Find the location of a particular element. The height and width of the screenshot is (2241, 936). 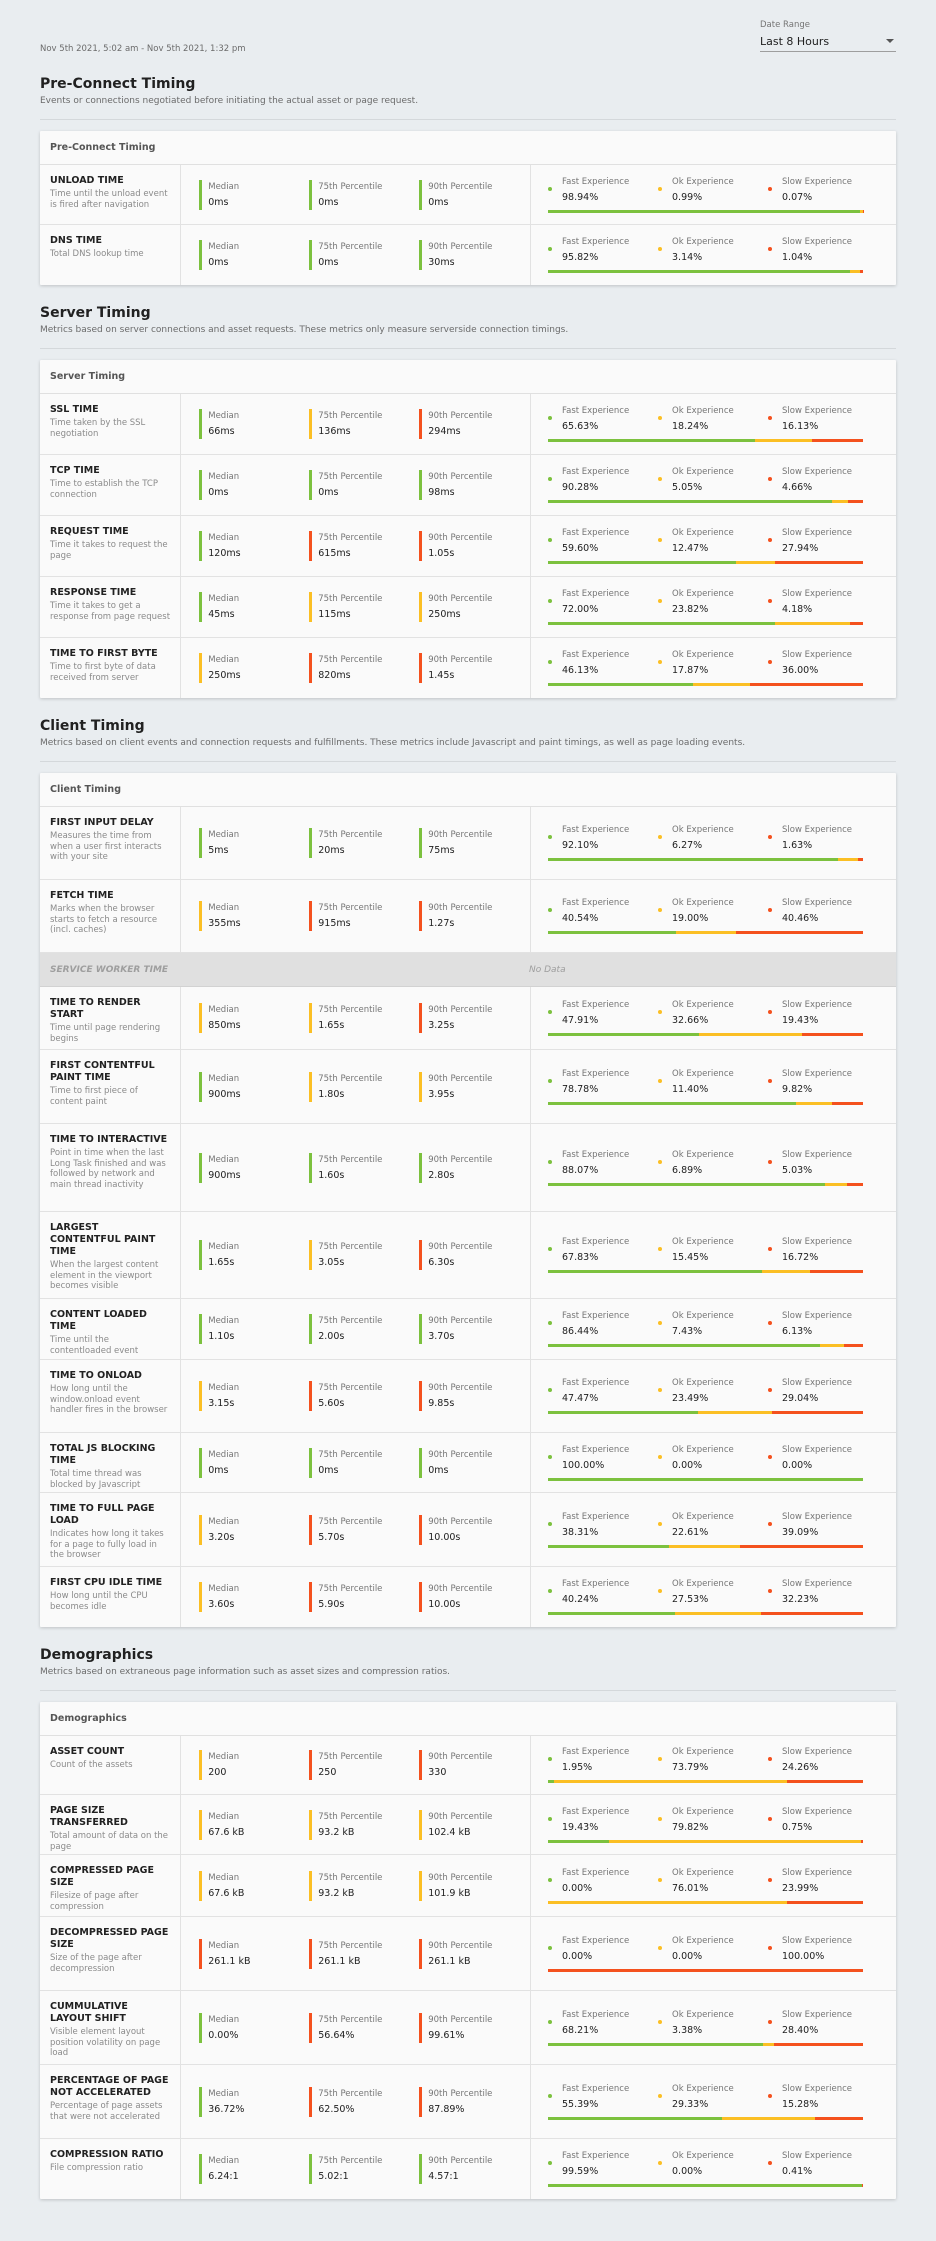

stat-value: 101.9 kB is located at coordinates (460, 1893).